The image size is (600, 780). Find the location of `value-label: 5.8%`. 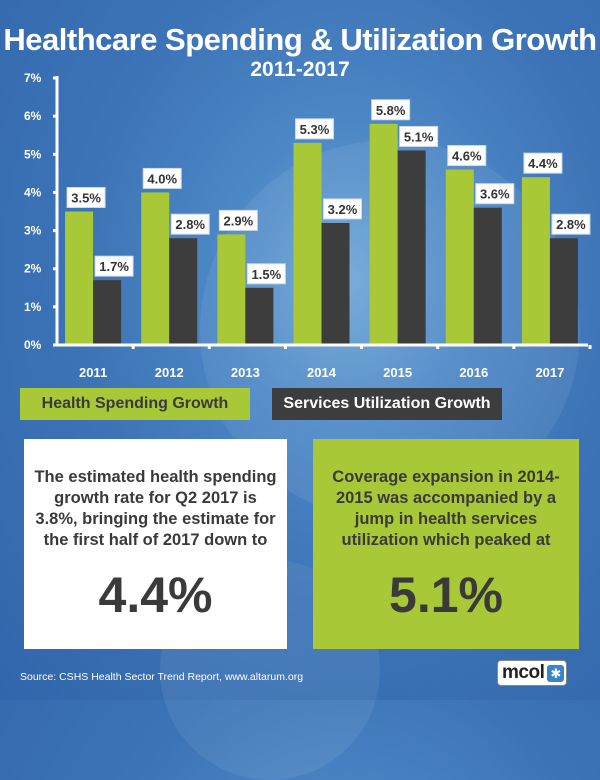

value-label: 5.8% is located at coordinates (391, 110).